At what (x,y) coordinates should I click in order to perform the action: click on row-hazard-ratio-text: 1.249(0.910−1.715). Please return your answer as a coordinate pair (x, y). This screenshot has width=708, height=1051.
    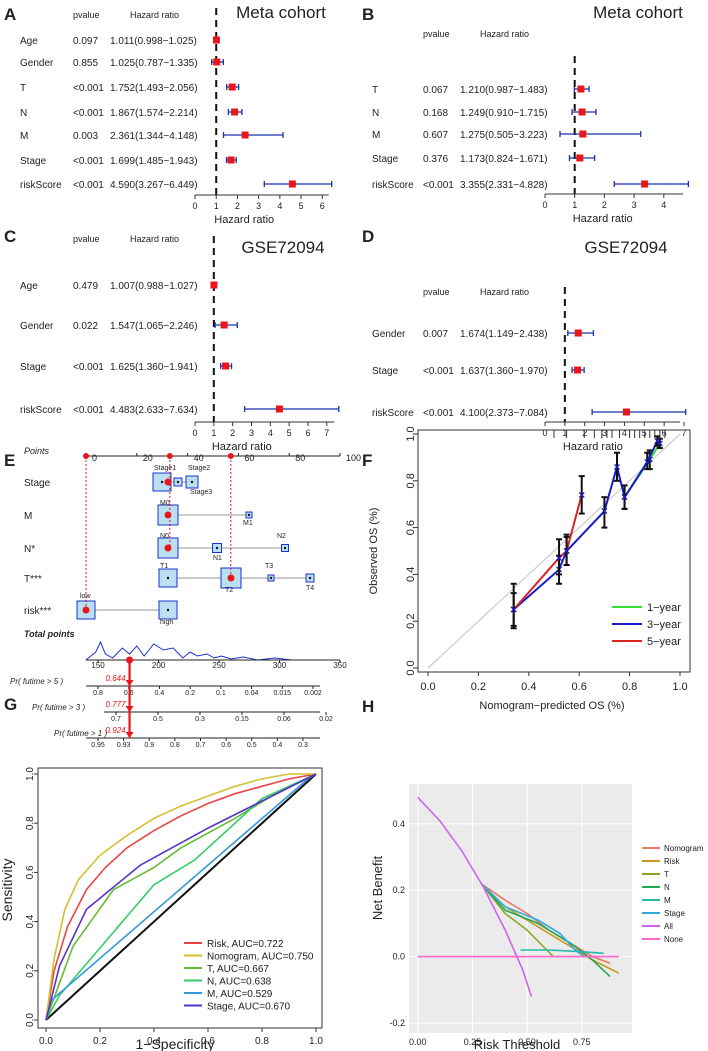
    Looking at the image, I should click on (504, 113).